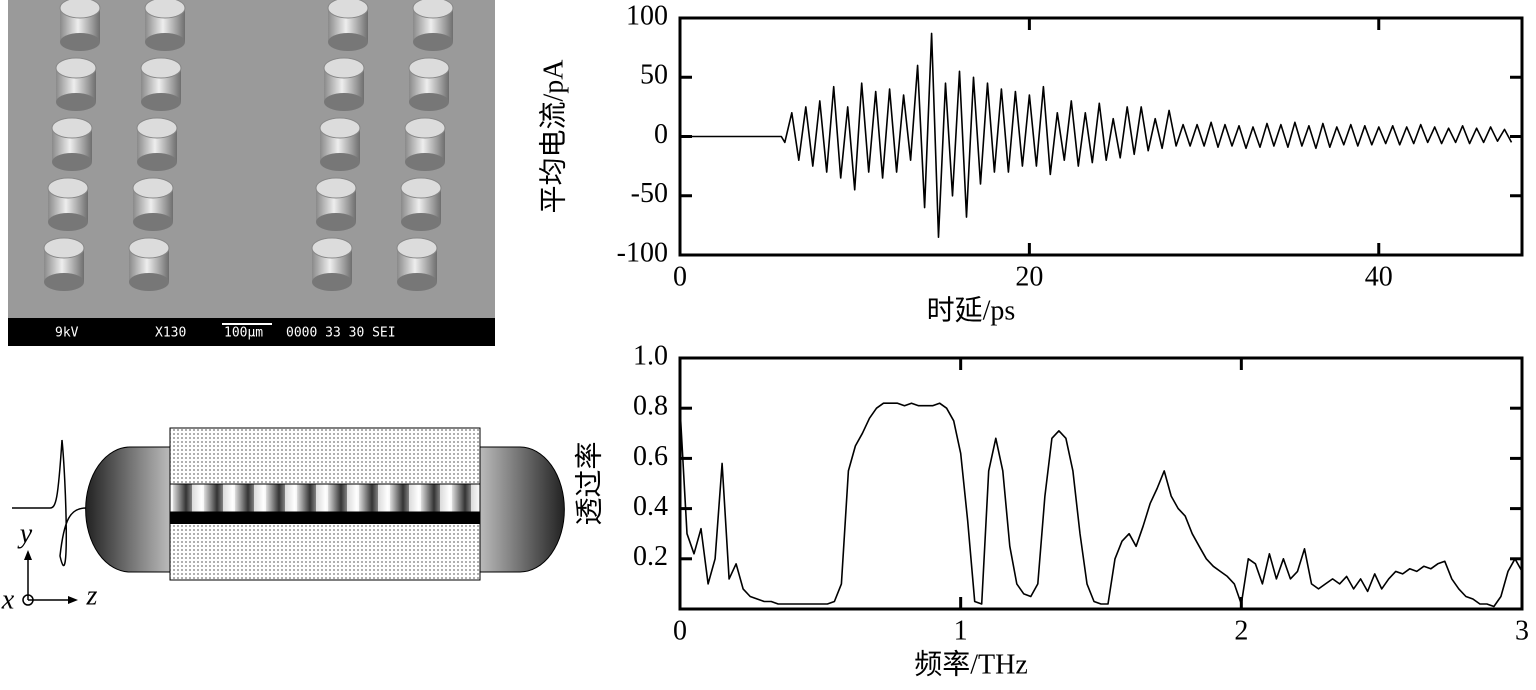 The height and width of the screenshot is (690, 1536). I want to click on y-tick-label: 50, so click(654, 75).